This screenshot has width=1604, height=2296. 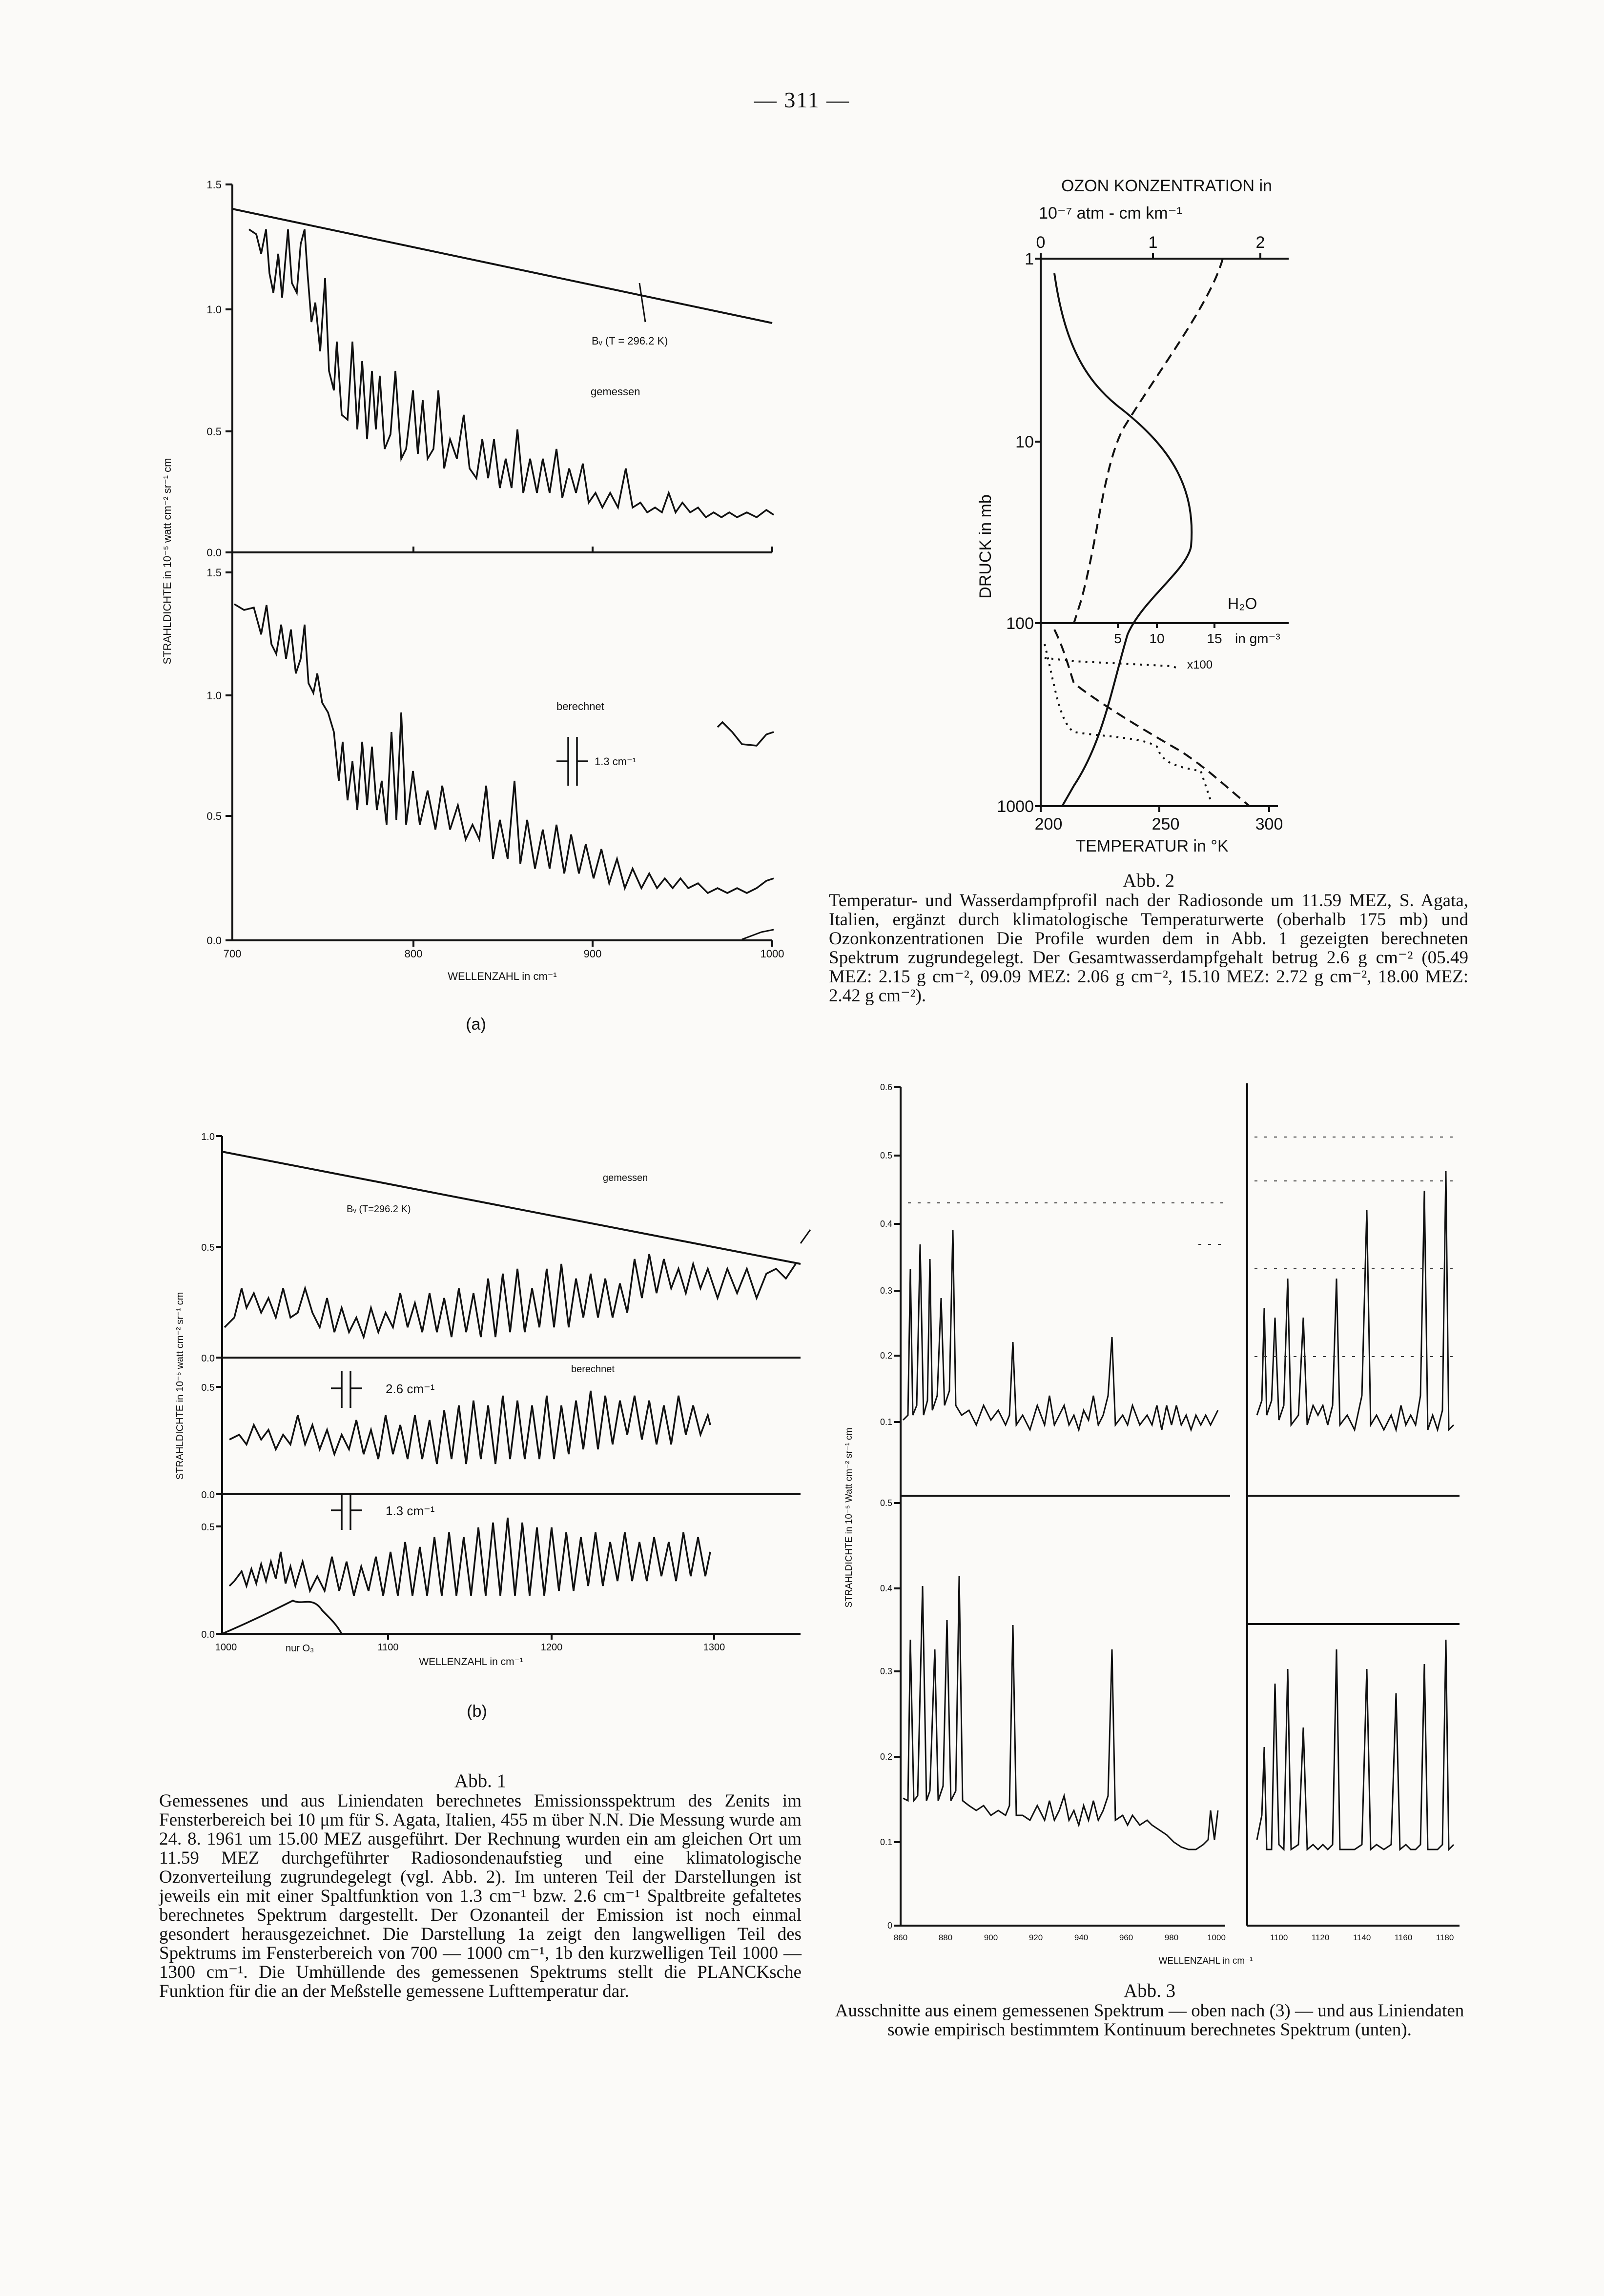 What do you see at coordinates (615, 761) in the screenshot?
I see `fig1a-slit-label: 1.3 cm⁻¹` at bounding box center [615, 761].